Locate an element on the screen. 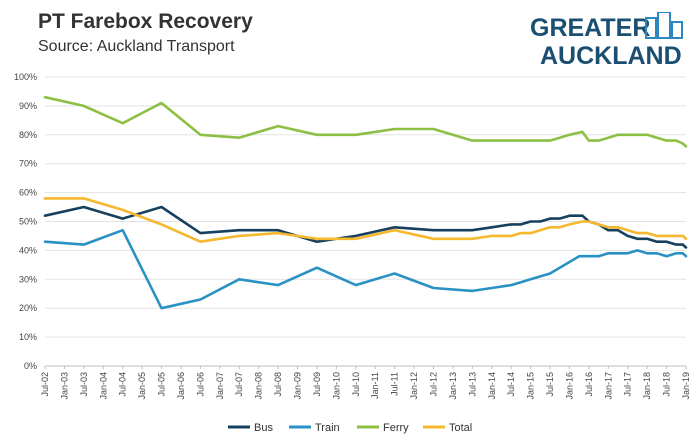 The width and height of the screenshot is (700, 447). x-tick-label: Jan-06 is located at coordinates (181, 386).